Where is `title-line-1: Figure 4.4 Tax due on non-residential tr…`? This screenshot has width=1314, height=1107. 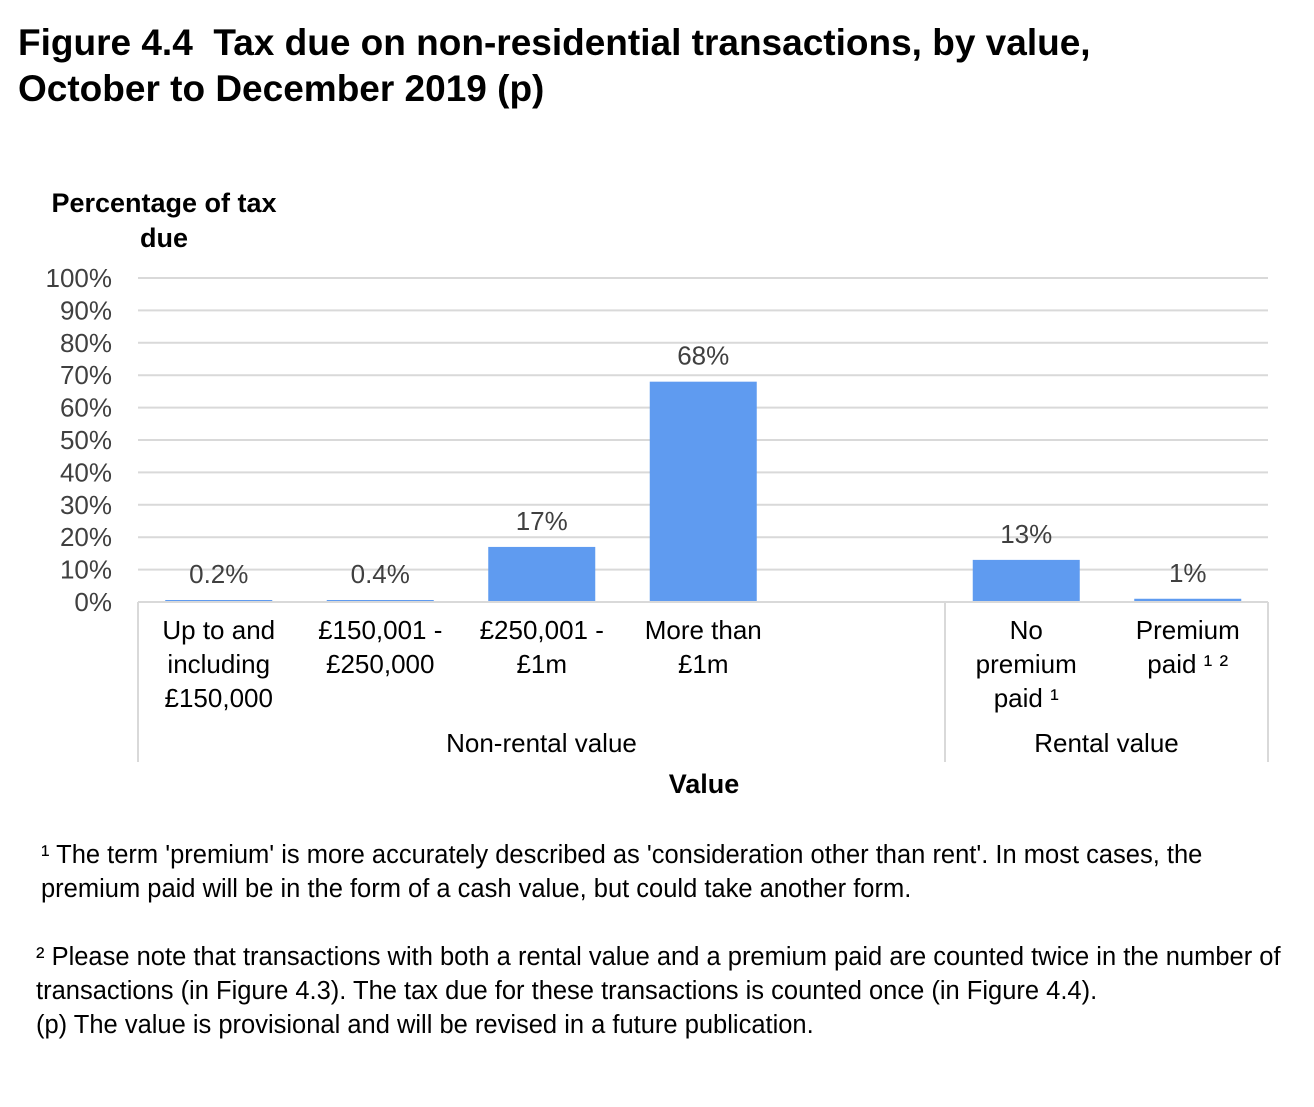 title-line-1: Figure 4.4 Tax due on non-residential tr… is located at coordinates (554, 42).